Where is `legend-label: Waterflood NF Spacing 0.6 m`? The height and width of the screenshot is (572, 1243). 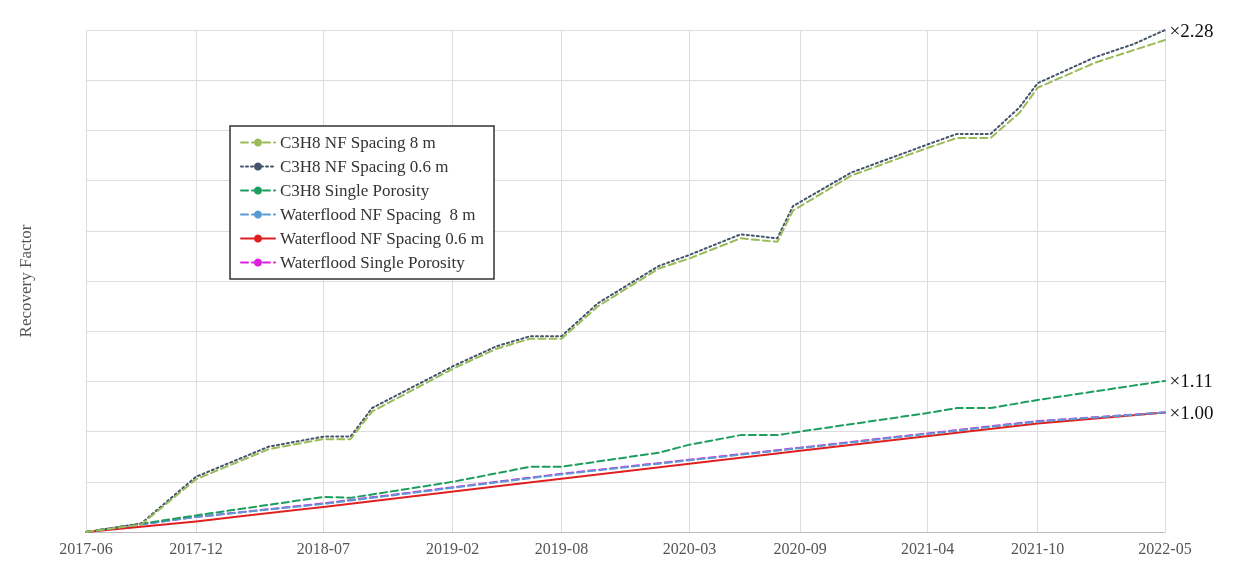 legend-label: Waterflood NF Spacing 0.6 m is located at coordinates (382, 238).